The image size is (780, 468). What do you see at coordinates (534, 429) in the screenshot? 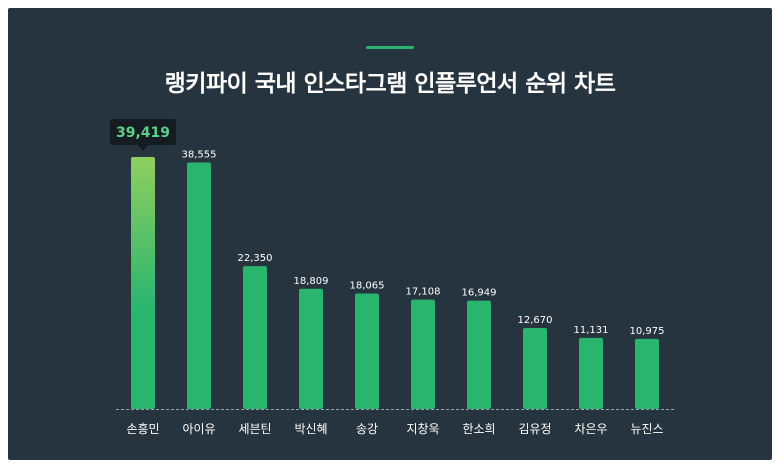
I see `category-label: 김유정` at bounding box center [534, 429].